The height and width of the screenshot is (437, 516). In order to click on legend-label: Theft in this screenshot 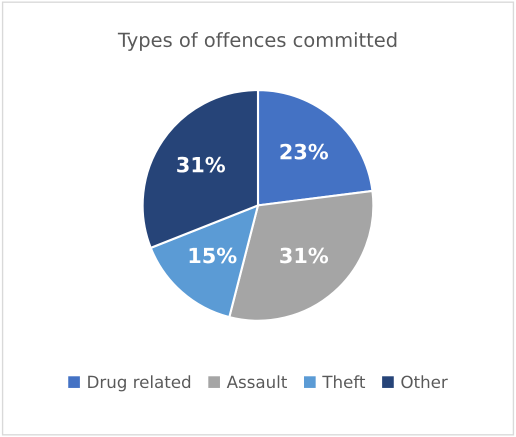, I will do `click(344, 381)`.